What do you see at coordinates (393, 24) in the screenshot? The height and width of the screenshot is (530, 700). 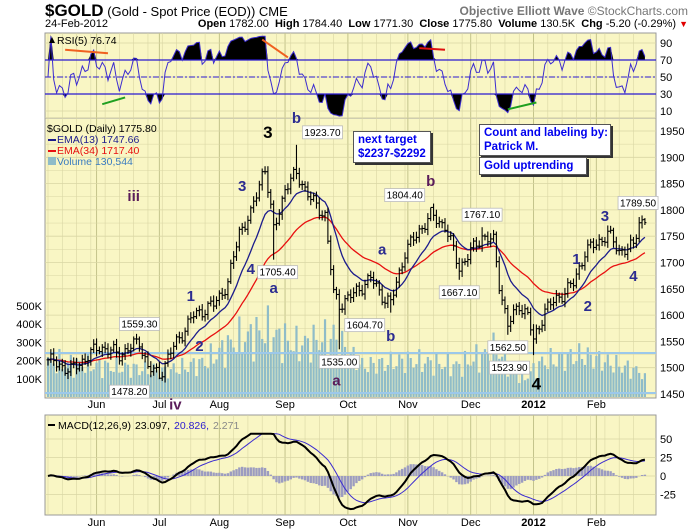 I see `low-value: 1771.30` at bounding box center [393, 24].